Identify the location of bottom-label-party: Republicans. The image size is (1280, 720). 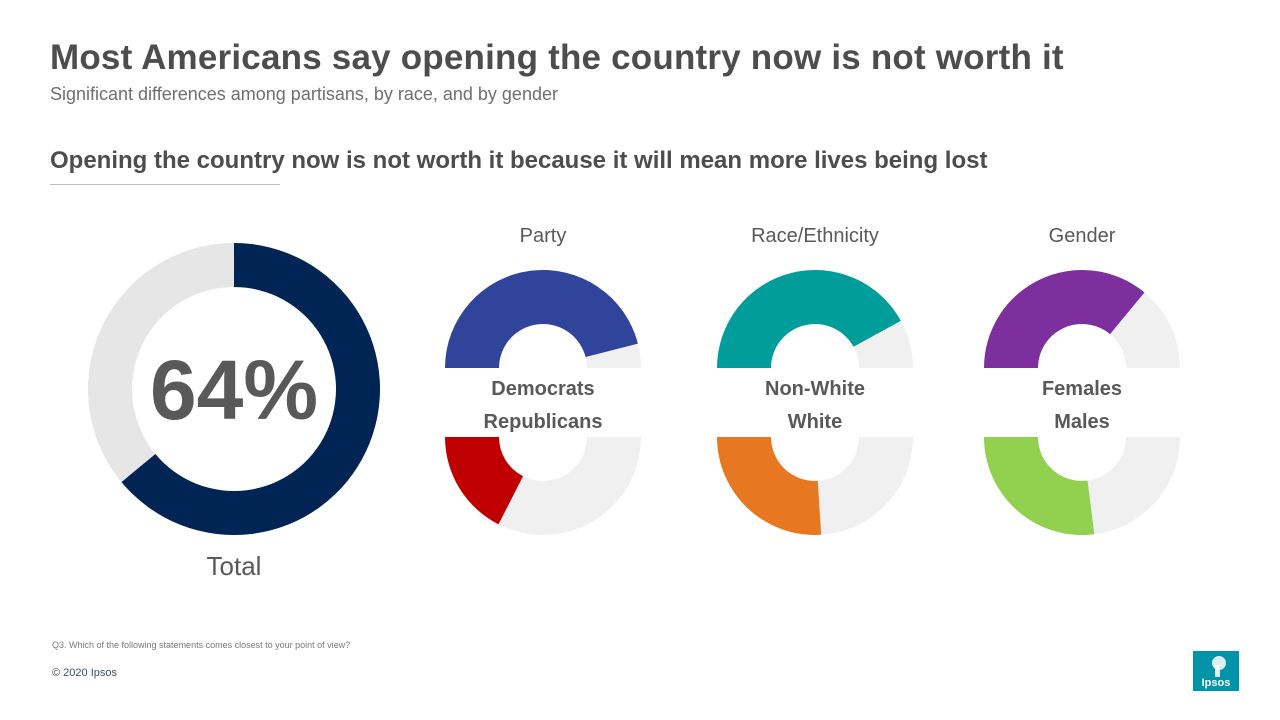
(543, 422).